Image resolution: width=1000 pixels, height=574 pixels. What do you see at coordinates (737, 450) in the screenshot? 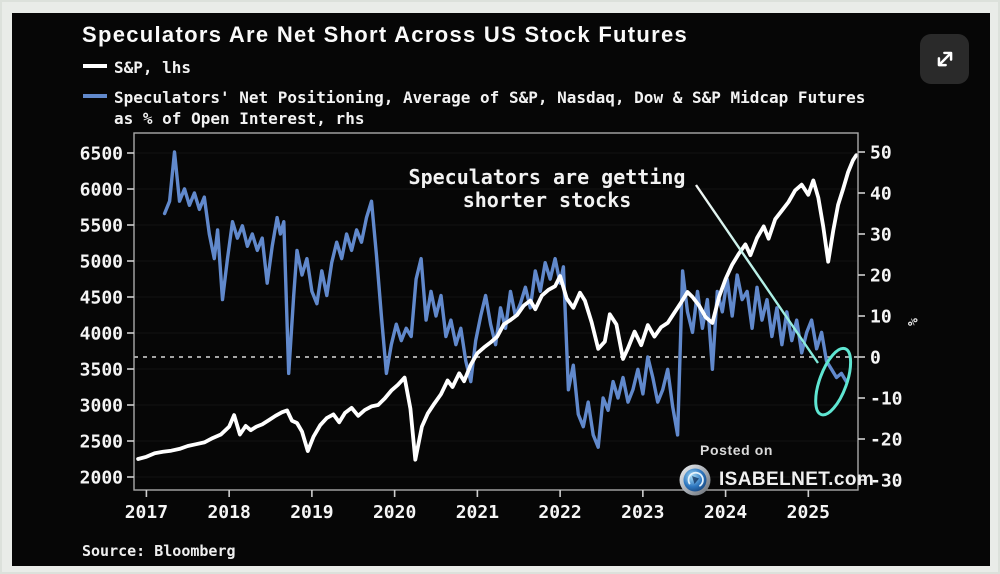
I see `watermark-posted-on: Posted on` at bounding box center [737, 450].